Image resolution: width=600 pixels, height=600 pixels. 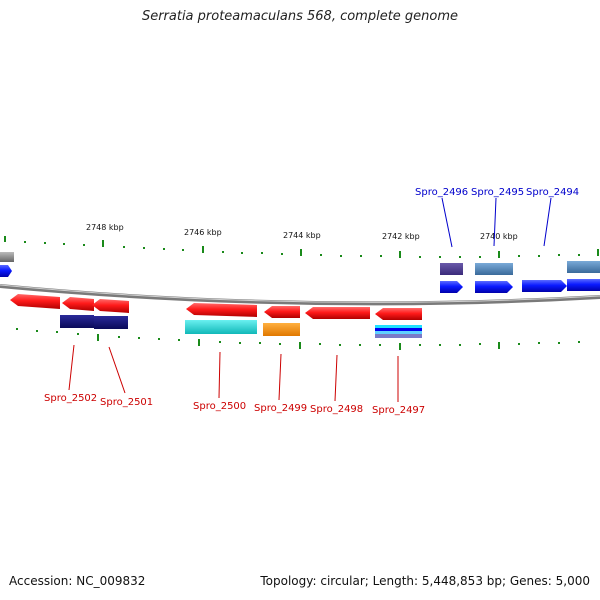 I want to click on gene-label-spro-2499: Spro_2499, so click(x=280, y=408).